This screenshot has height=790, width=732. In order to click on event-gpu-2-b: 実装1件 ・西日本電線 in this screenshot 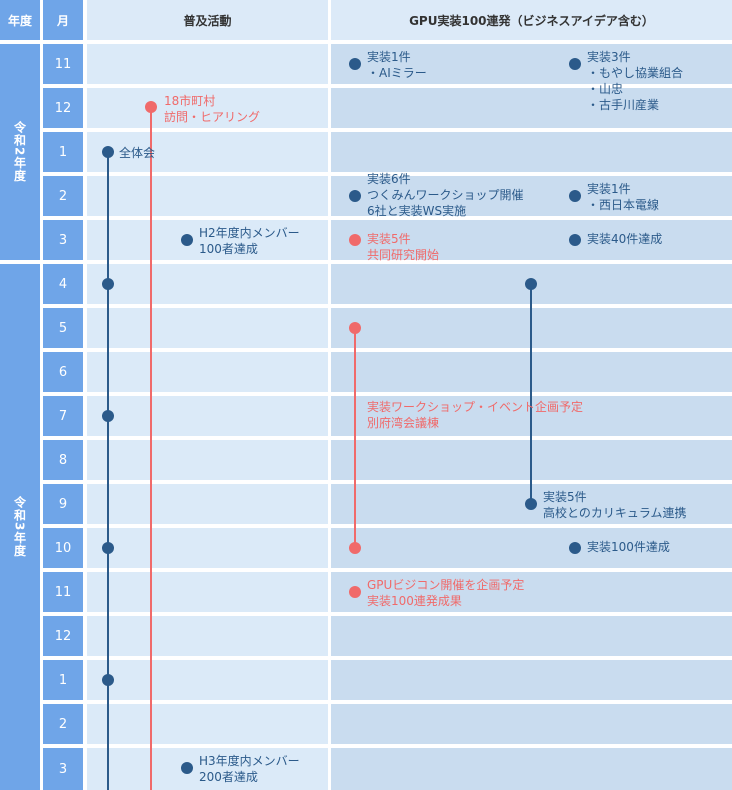, I will do `click(623, 197)`.